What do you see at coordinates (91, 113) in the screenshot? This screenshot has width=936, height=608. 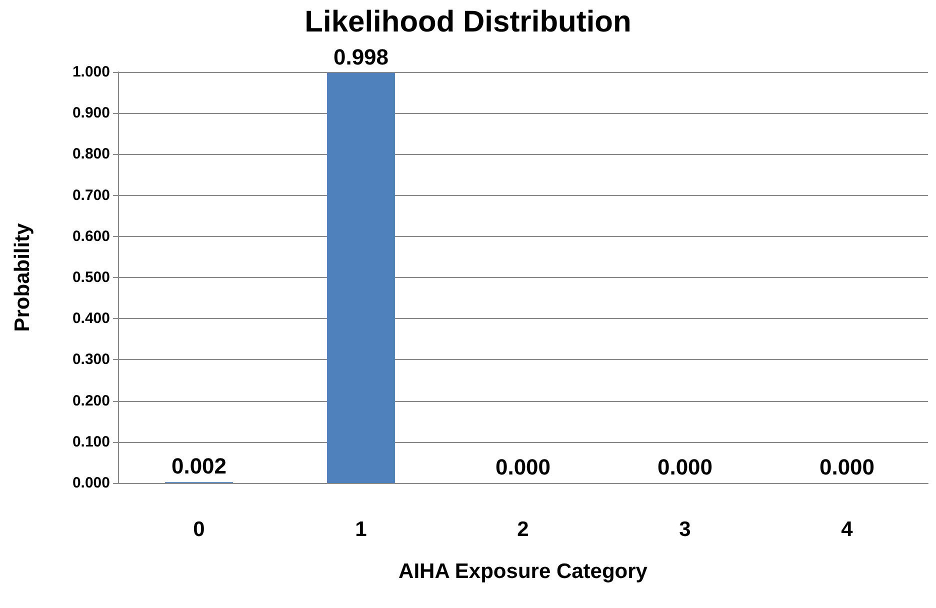 I see `y-tick-label: 0.900` at bounding box center [91, 113].